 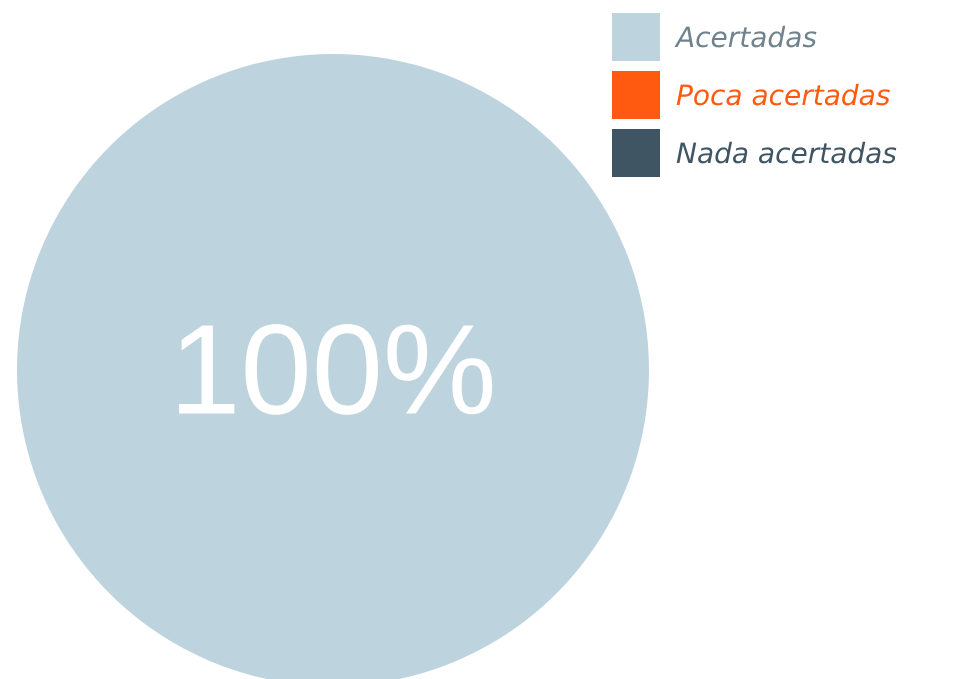 What do you see at coordinates (786, 153) in the screenshot?
I see `legend-label: Nada acertadas` at bounding box center [786, 153].